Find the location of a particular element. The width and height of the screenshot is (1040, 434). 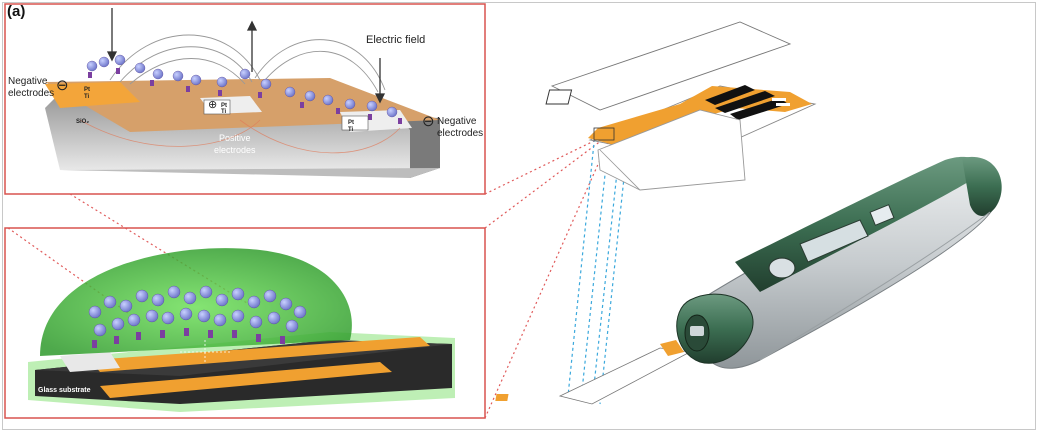

blue-connector-lines is located at coordinates (598, 265).